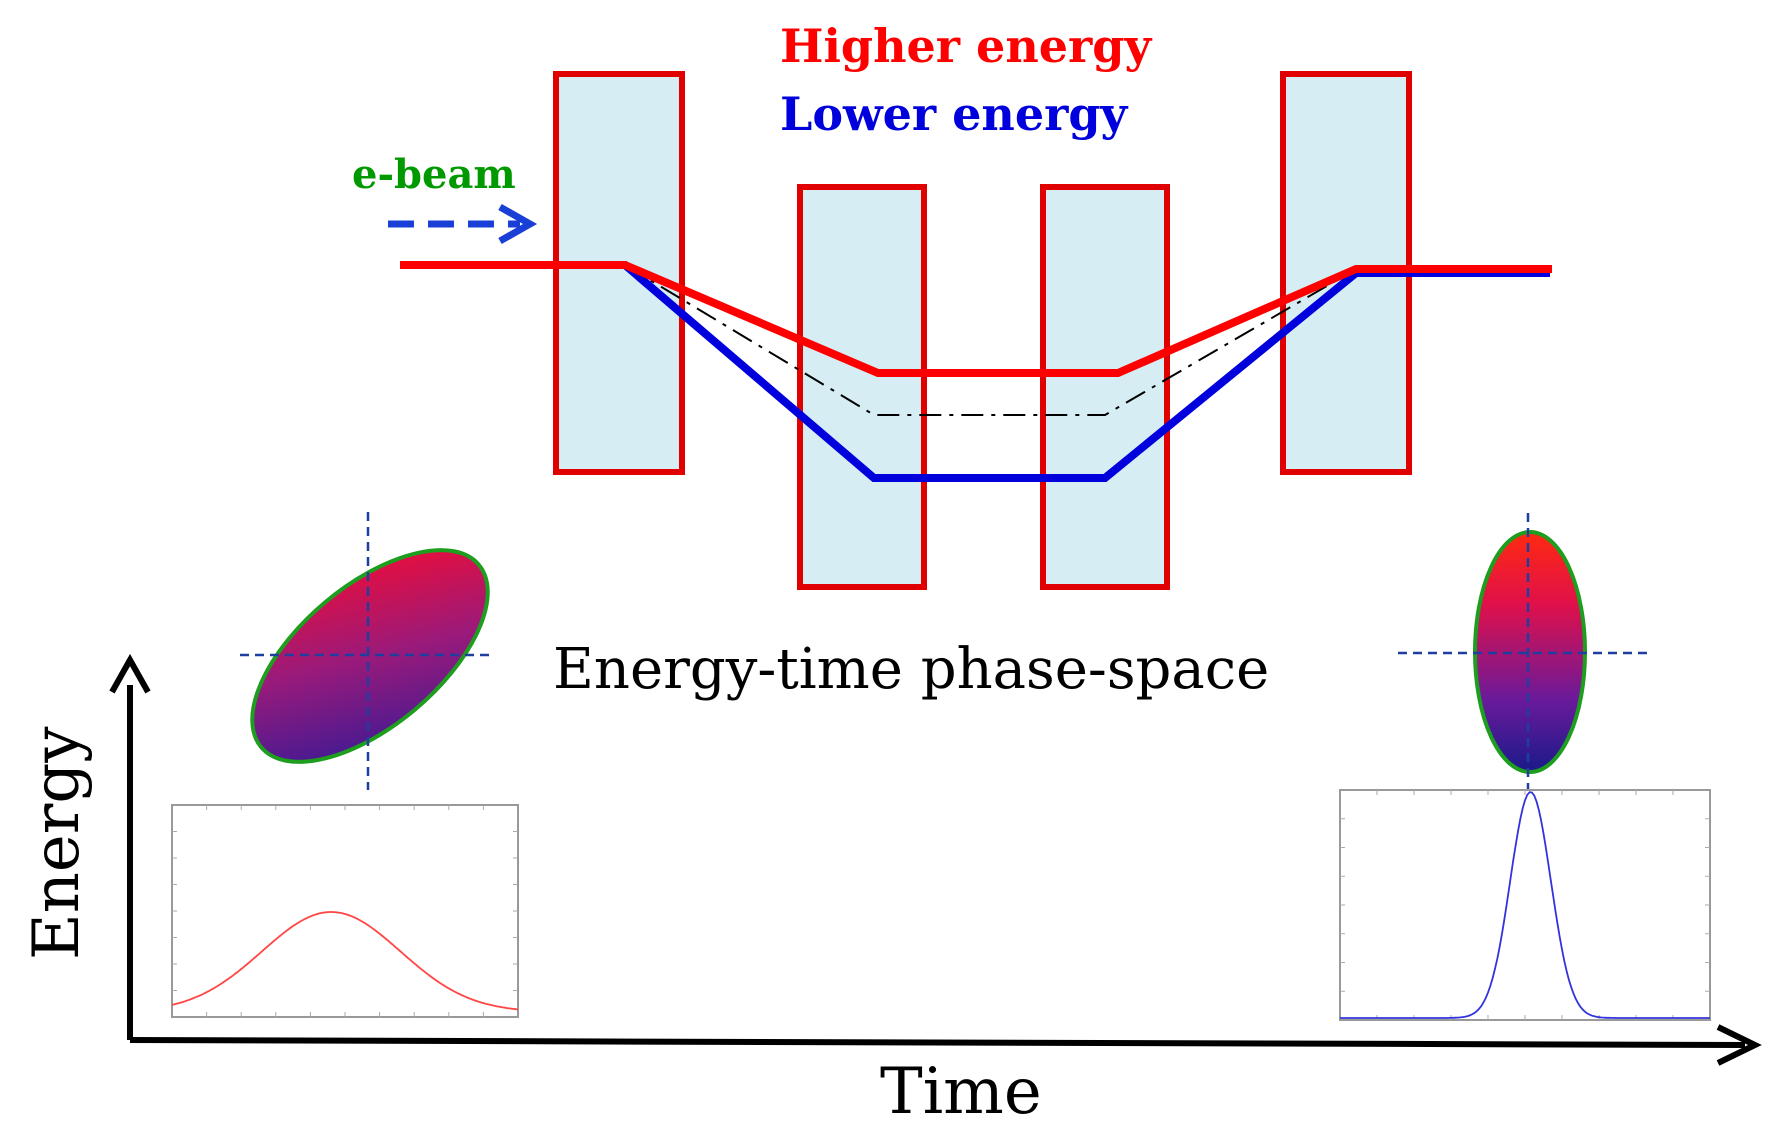 The image size is (1790, 1135). What do you see at coordinates (1525, 651) in the screenshot?
I see `final-phase-space-ellipse` at bounding box center [1525, 651].